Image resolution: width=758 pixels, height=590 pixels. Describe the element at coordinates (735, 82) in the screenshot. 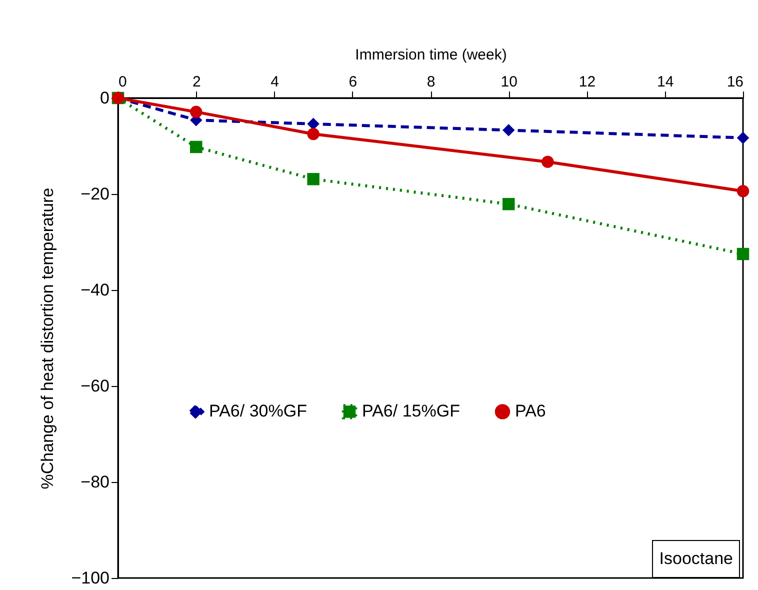

I see `x-tick-label: 16` at that location.